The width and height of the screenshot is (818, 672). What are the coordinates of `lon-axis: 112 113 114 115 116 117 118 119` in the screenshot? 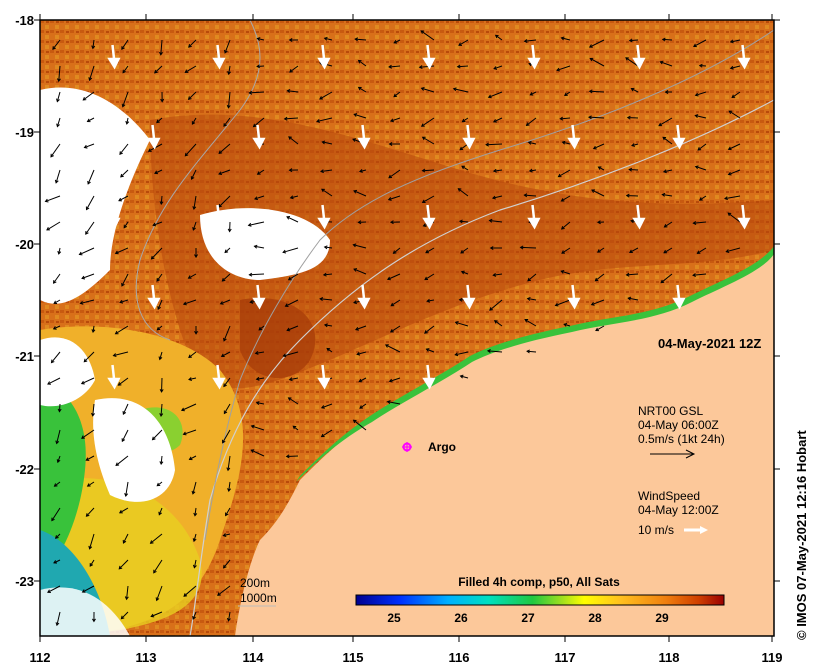 It's located at (406, 657).